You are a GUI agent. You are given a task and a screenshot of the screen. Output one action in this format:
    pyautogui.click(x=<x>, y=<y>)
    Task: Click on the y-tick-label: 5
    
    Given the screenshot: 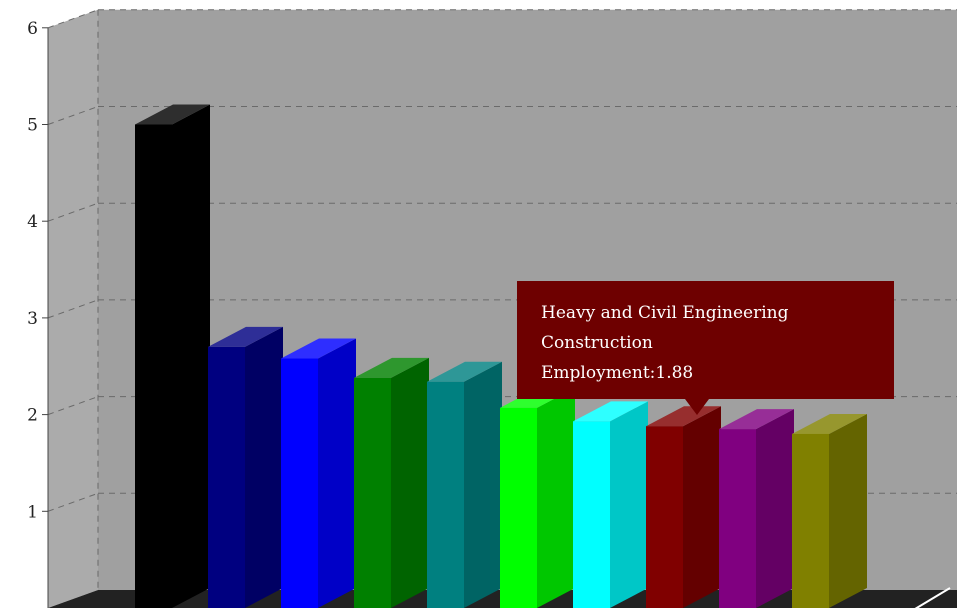 What is the action you would take?
    pyautogui.click(x=32, y=126)
    